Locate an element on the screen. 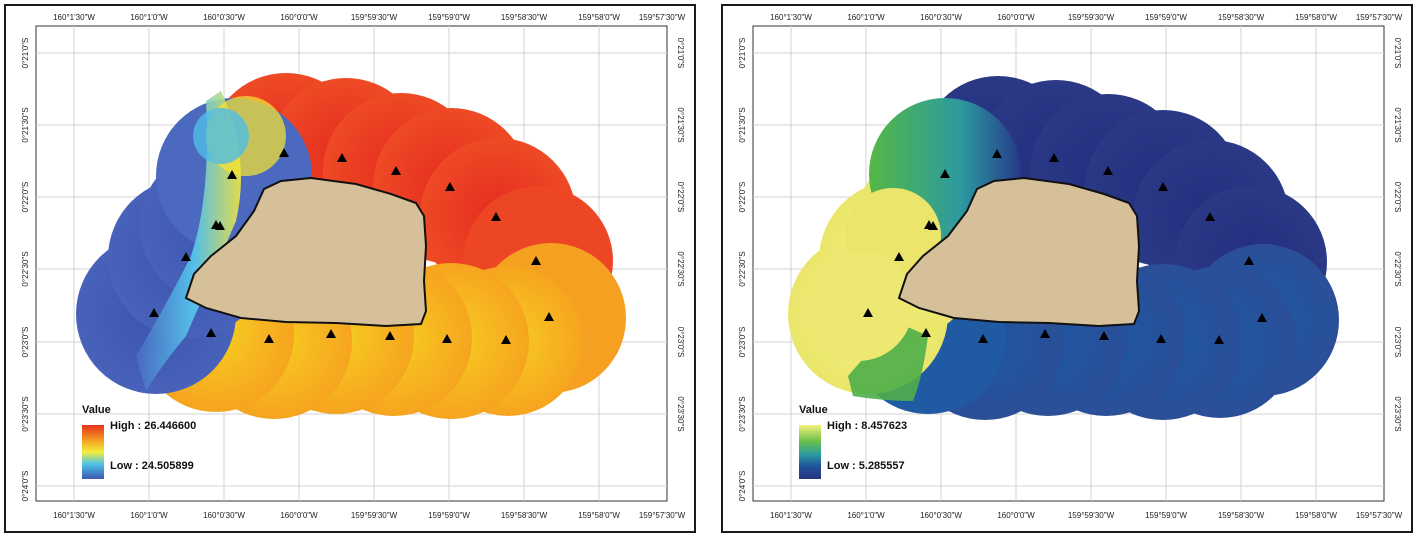  legend-low-label: Low : 24.505899 is located at coordinates (152, 466).